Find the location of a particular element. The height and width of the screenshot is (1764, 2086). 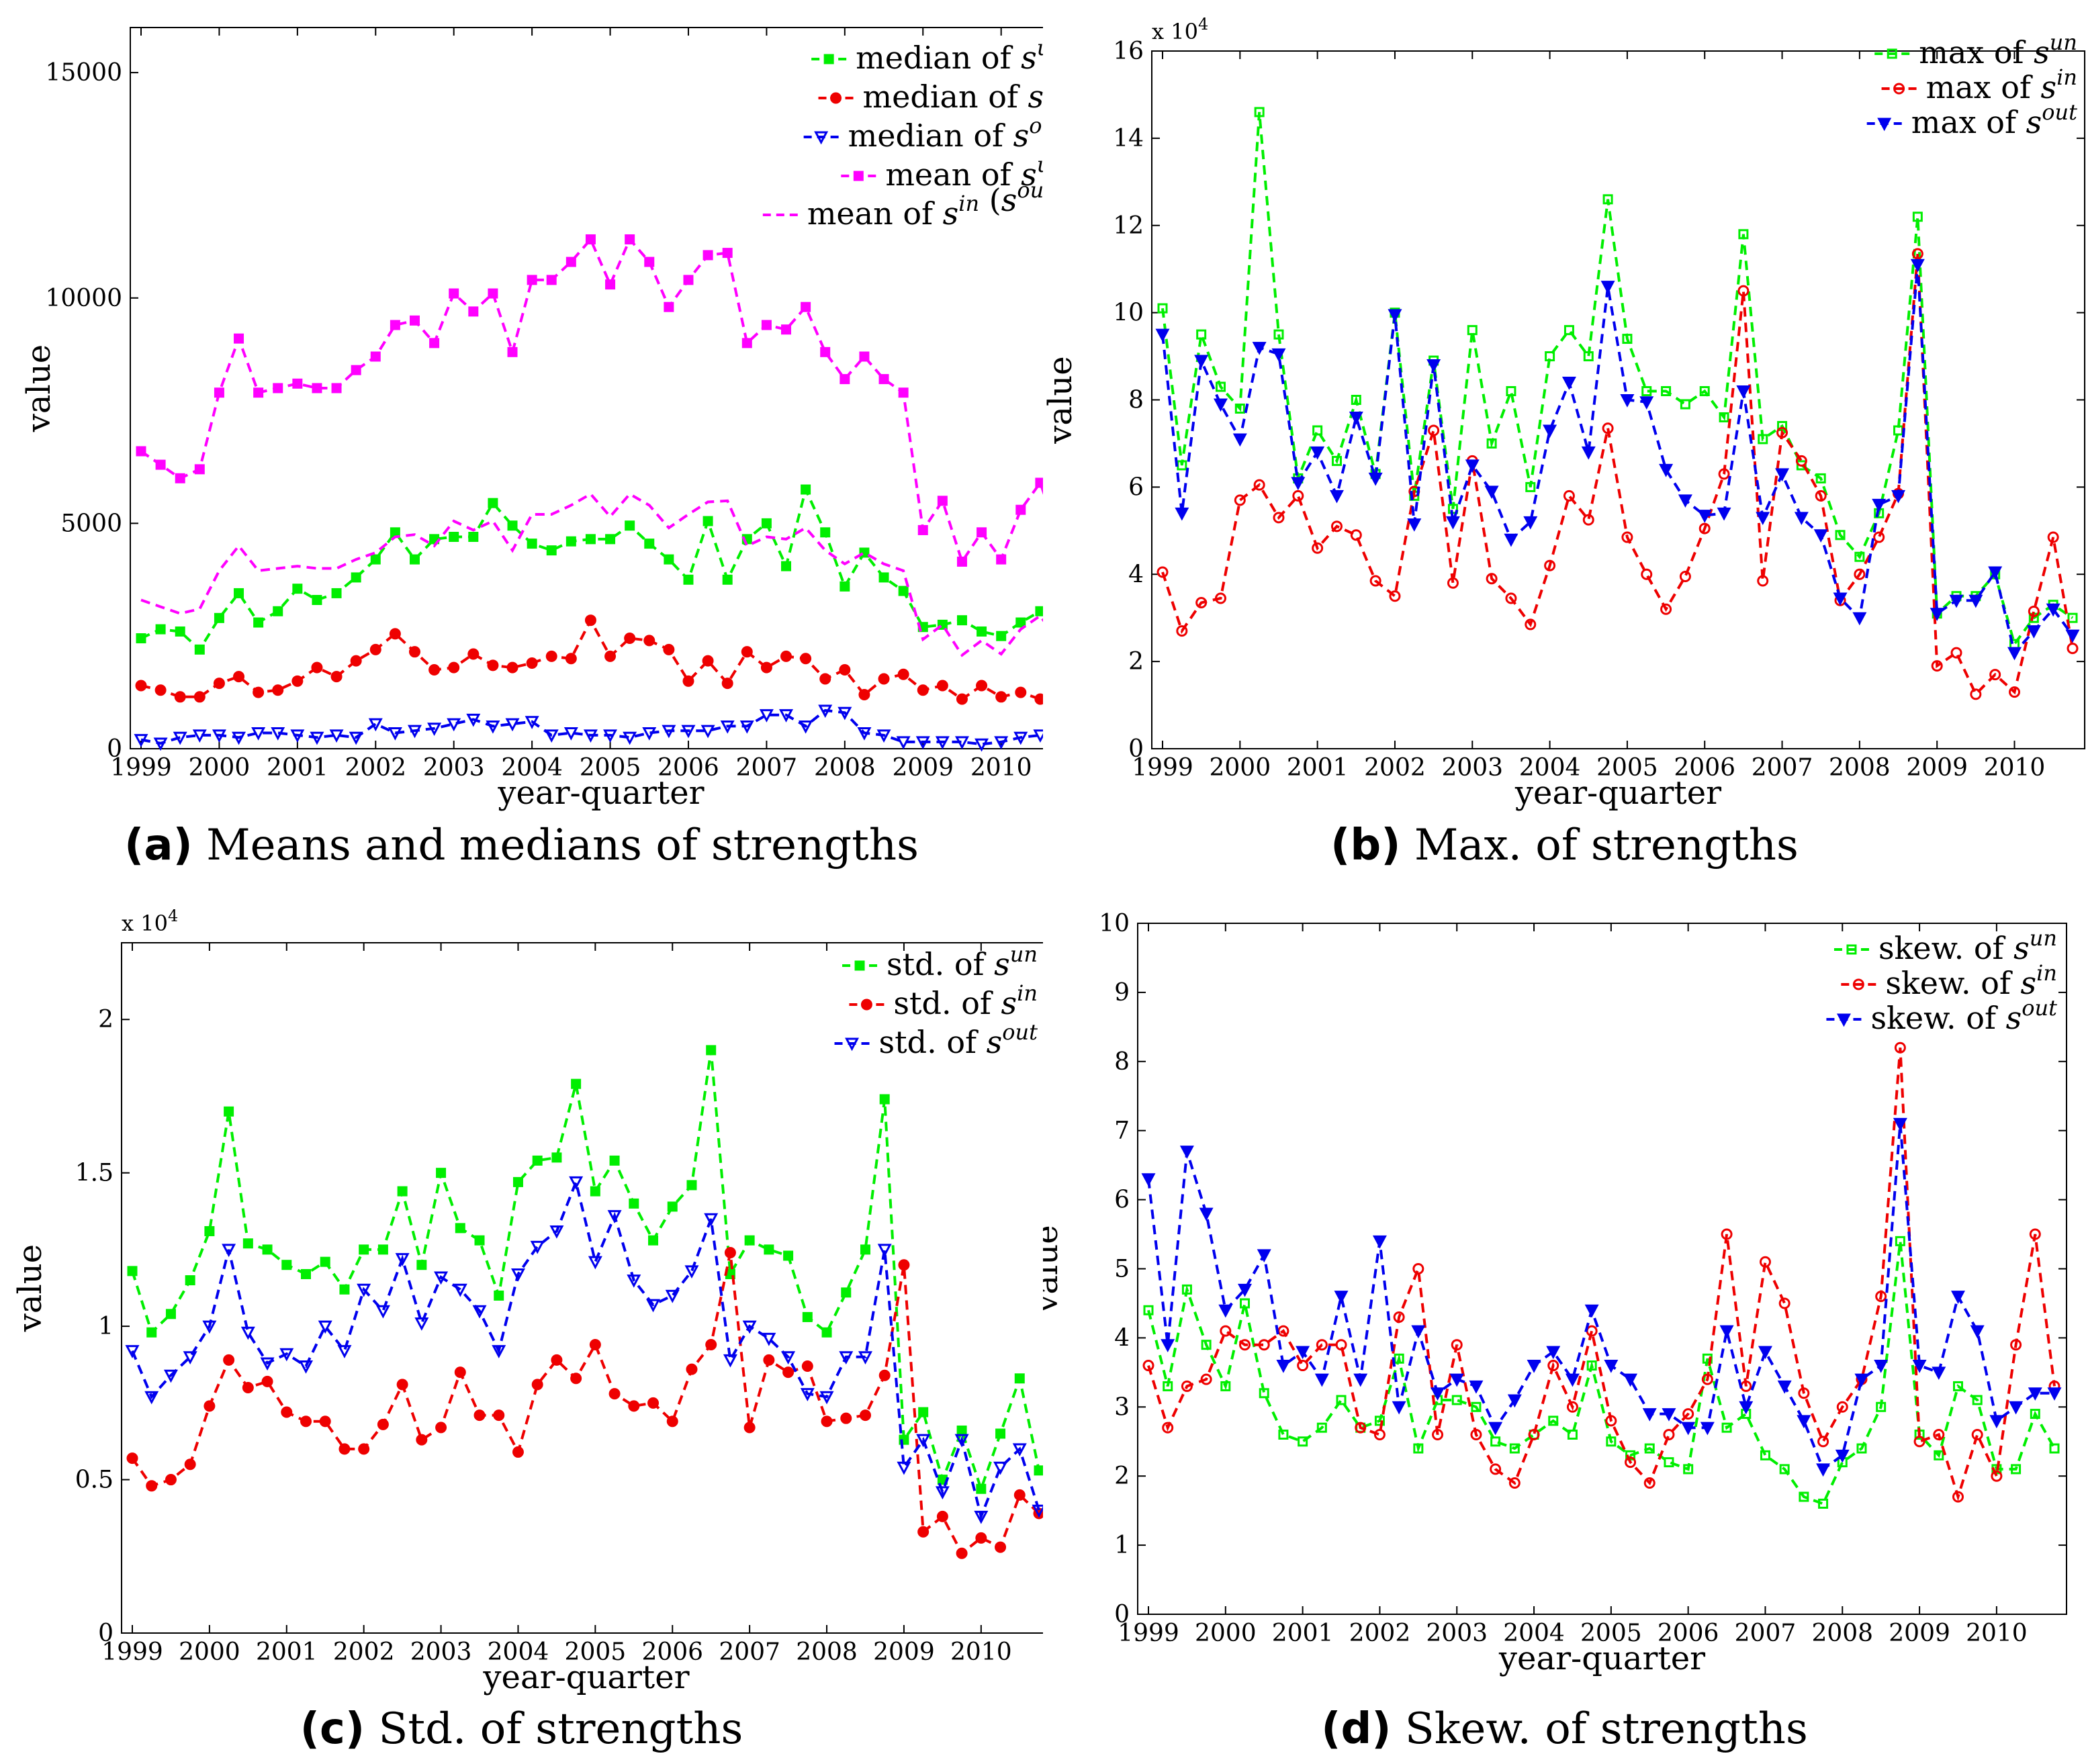

chart-d-xtick-label: 2007 is located at coordinates (1766, 1633).